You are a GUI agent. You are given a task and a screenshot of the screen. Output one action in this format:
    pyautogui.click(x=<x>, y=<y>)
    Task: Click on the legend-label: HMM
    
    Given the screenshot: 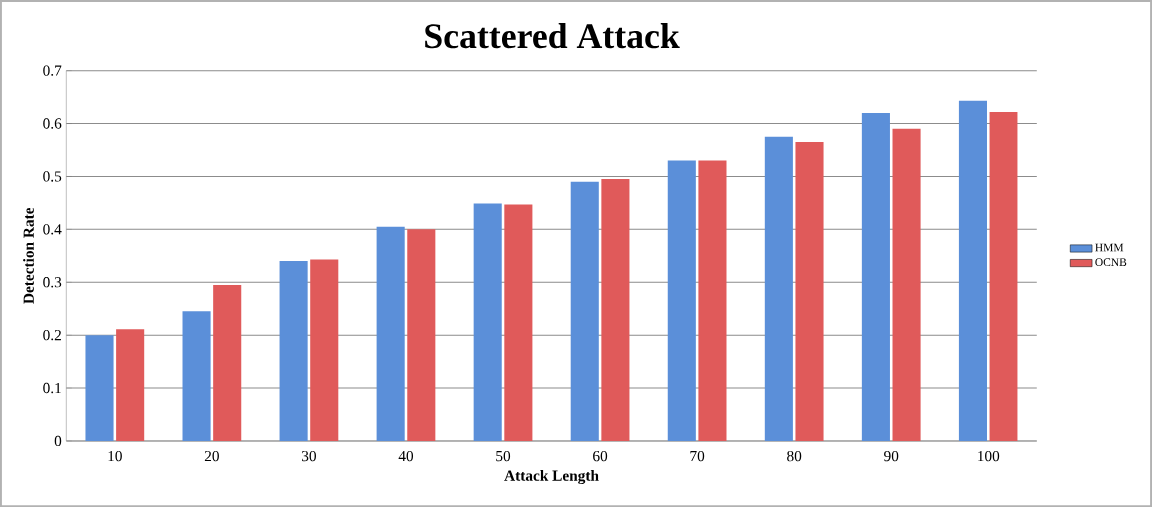 What is the action you would take?
    pyautogui.click(x=1109, y=247)
    